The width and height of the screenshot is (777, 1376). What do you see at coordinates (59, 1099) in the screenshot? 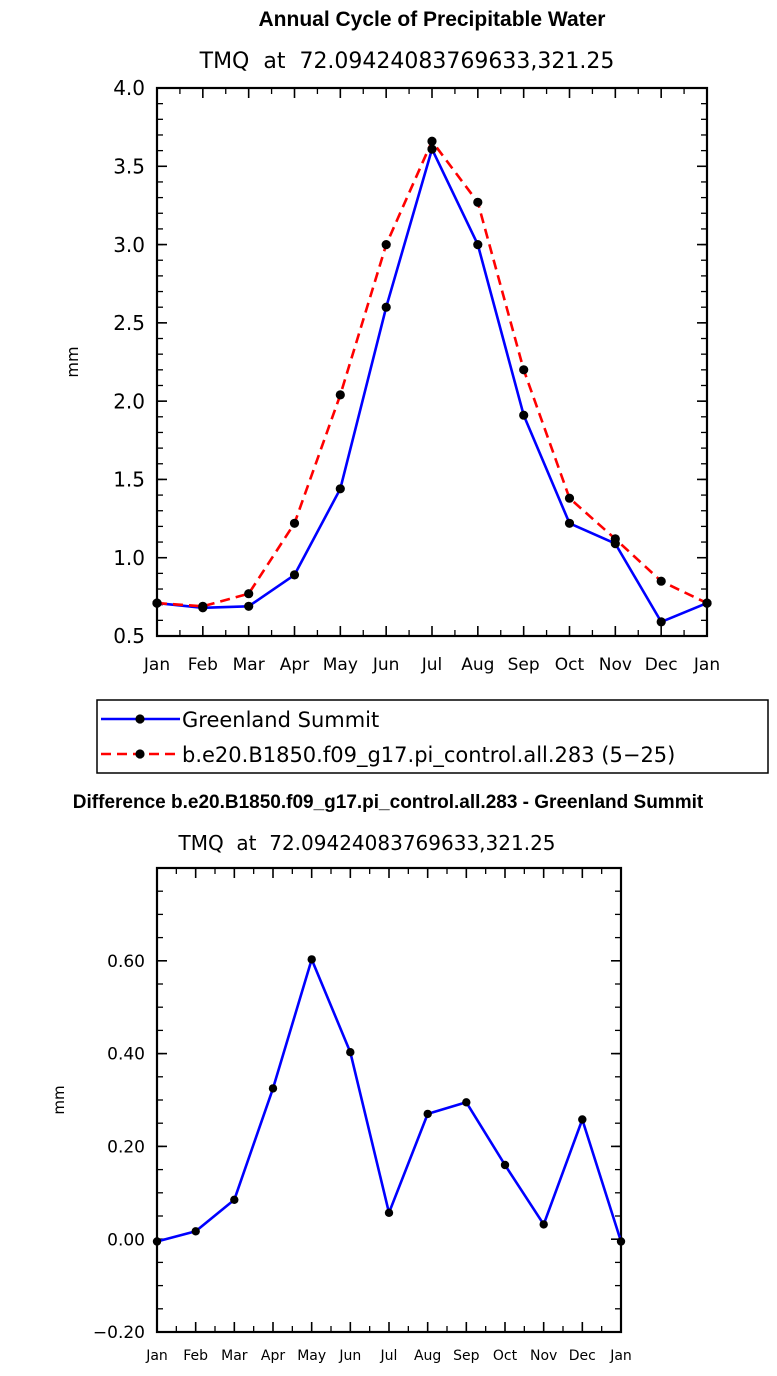
I see `chart2-ylabel: mm` at bounding box center [59, 1099].